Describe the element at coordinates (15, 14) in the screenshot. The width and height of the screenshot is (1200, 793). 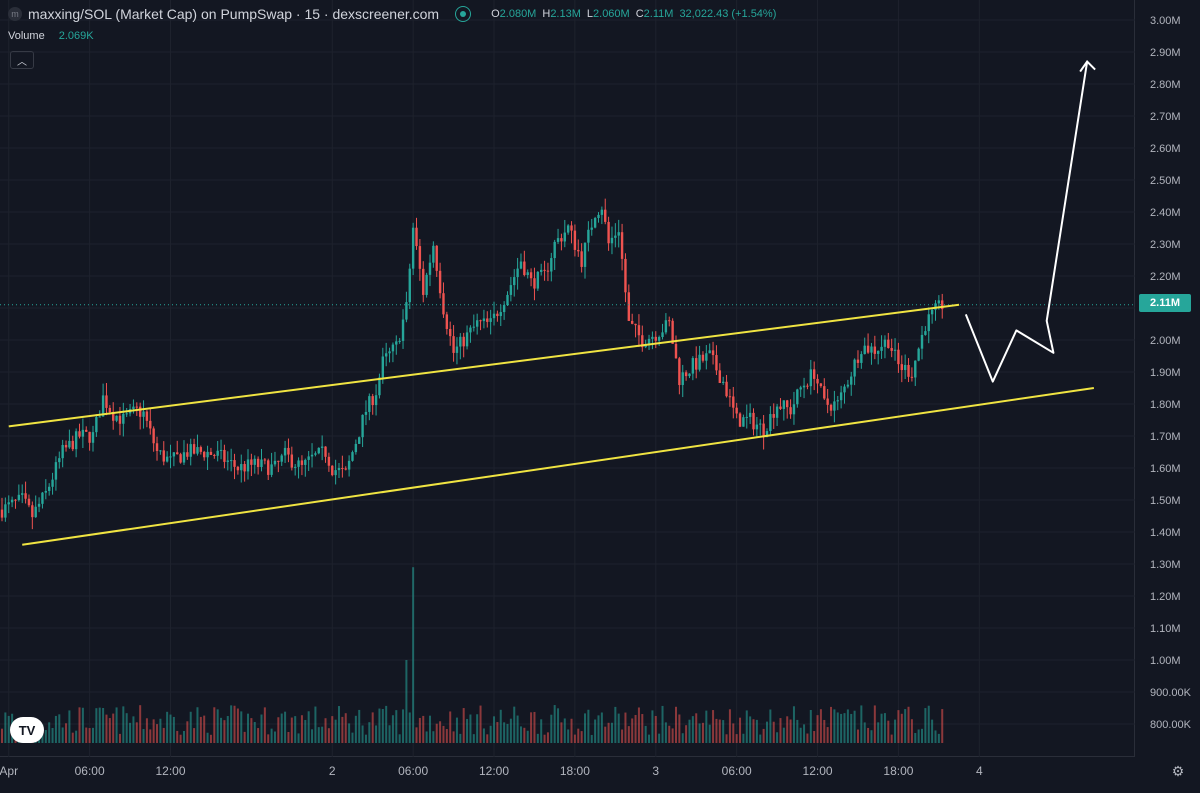
I see `symbol-icon: m` at that location.